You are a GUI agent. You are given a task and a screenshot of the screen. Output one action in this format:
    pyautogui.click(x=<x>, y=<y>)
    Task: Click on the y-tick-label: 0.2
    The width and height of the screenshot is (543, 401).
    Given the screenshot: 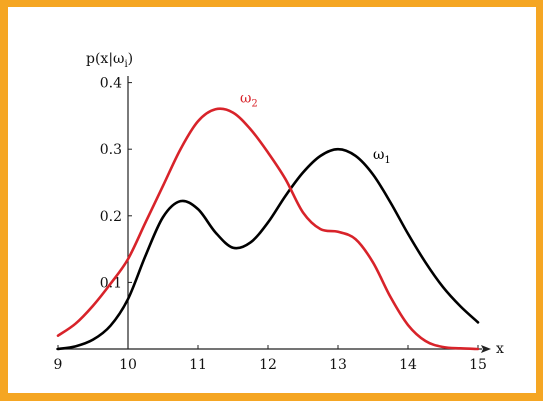 What is the action you would take?
    pyautogui.click(x=111, y=217)
    